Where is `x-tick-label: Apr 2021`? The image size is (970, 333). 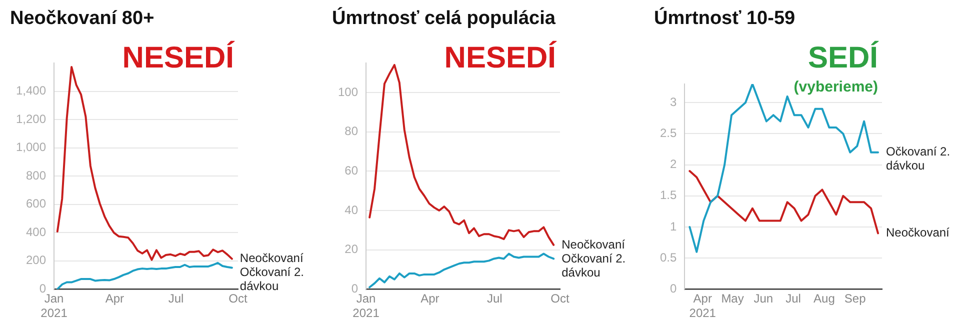 x-tick-label: Apr 2021 is located at coordinates (702, 306).